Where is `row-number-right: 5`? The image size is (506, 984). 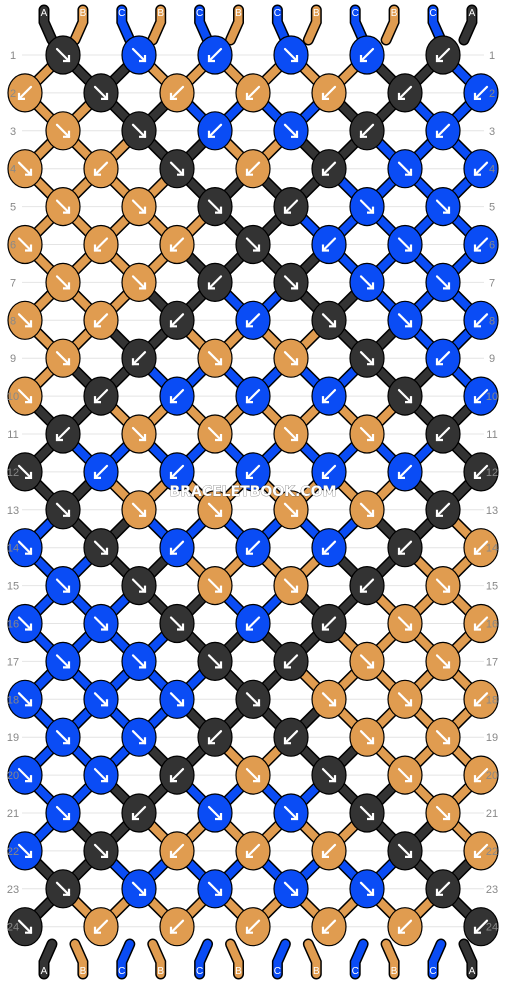
row-number-right: 5 is located at coordinates (492, 208).